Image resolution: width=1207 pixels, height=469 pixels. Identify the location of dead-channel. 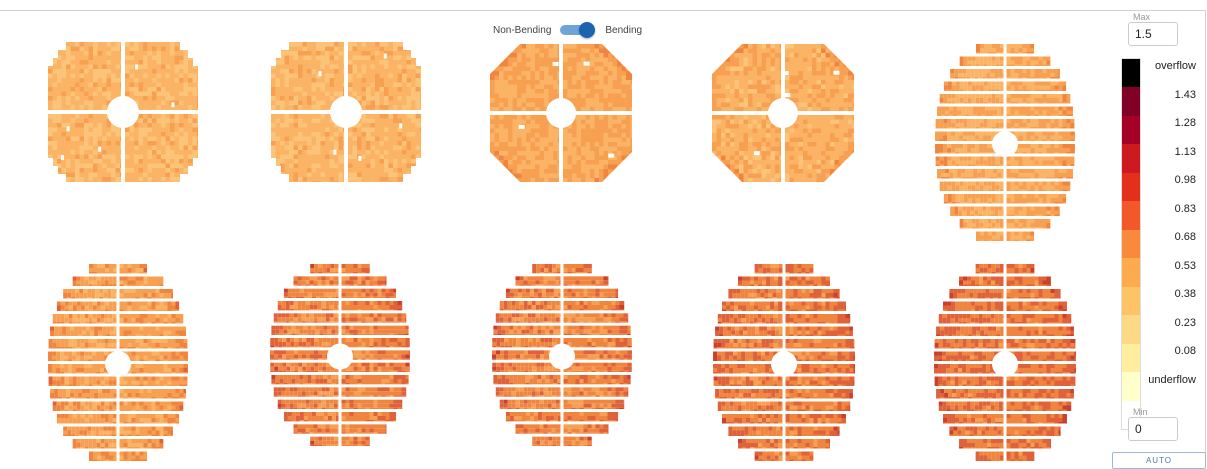
(836, 72).